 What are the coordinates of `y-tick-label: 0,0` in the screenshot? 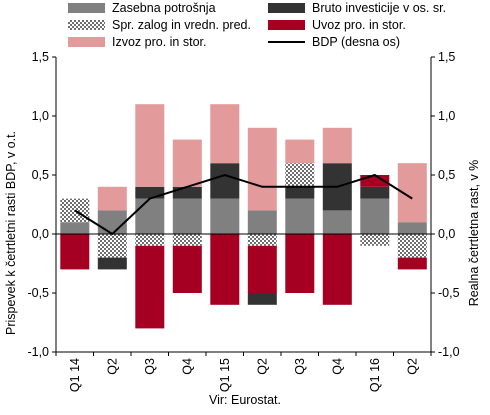 It's located at (40, 234).